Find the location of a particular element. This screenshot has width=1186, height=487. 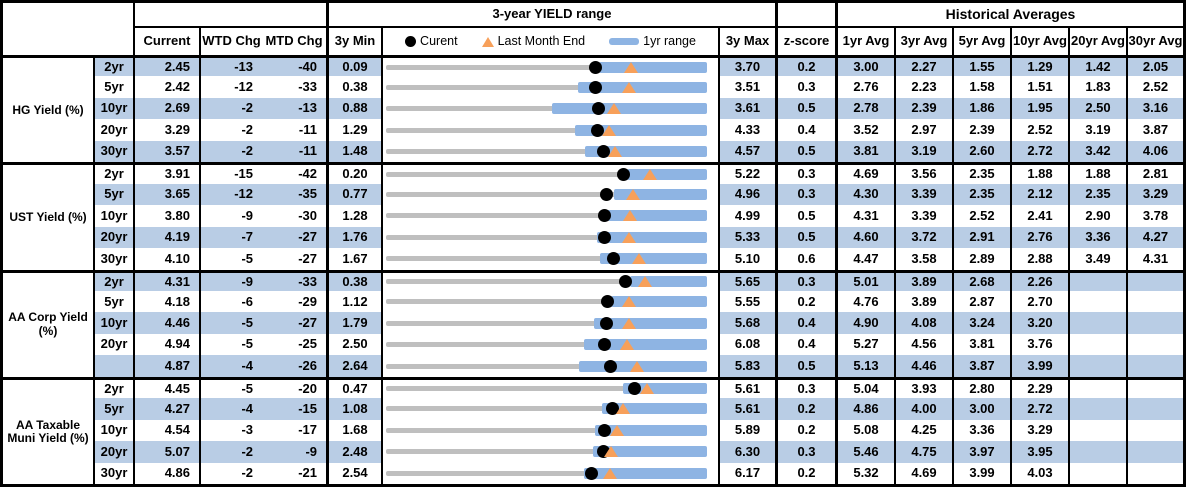

avg-5yr-value: 3.00 is located at coordinates (981, 409).